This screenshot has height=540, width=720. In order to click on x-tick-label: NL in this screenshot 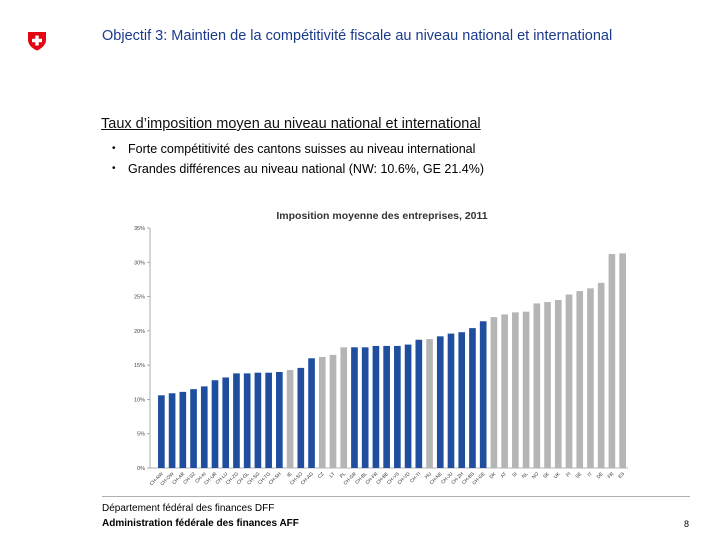, I will do `click(525, 475)`.